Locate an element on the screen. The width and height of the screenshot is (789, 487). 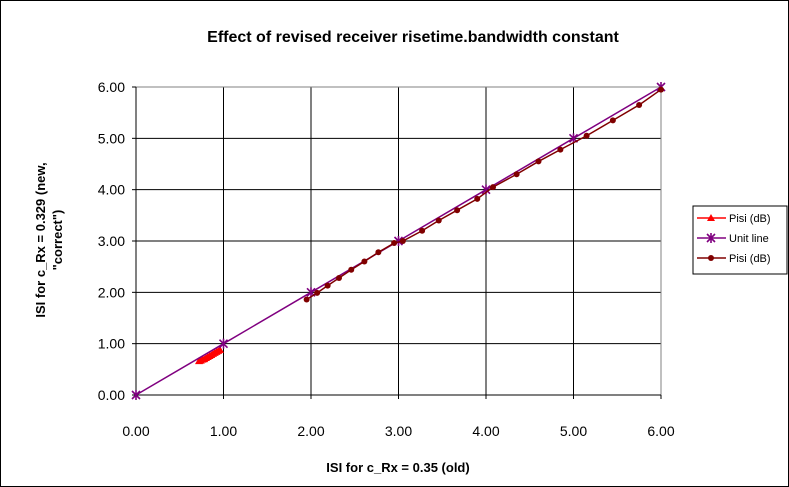
y-tick-label: 1.00 is located at coordinates (111, 344).